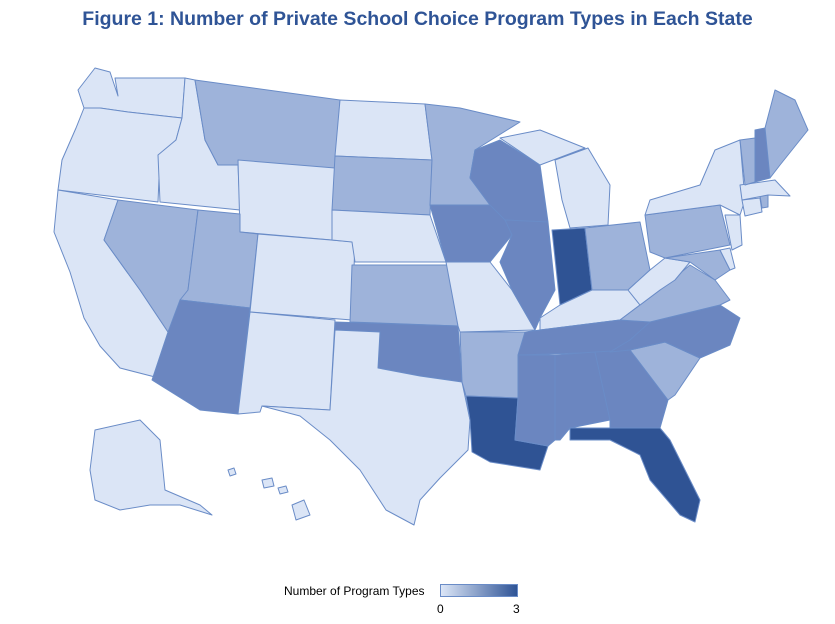  What do you see at coordinates (404, 295) in the screenshot?
I see `state-ks` at bounding box center [404, 295].